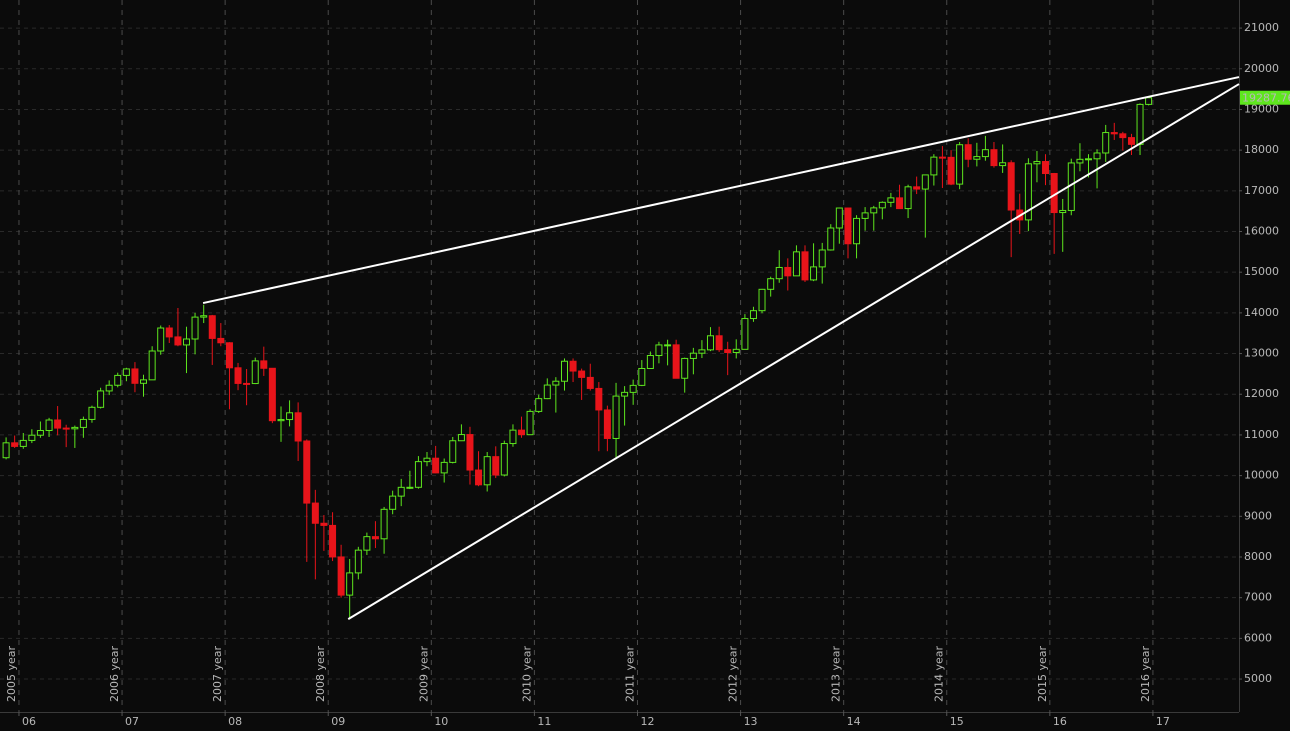  What do you see at coordinates (1145, 673) in the screenshot?
I see `period-label: 2016 year` at bounding box center [1145, 673].